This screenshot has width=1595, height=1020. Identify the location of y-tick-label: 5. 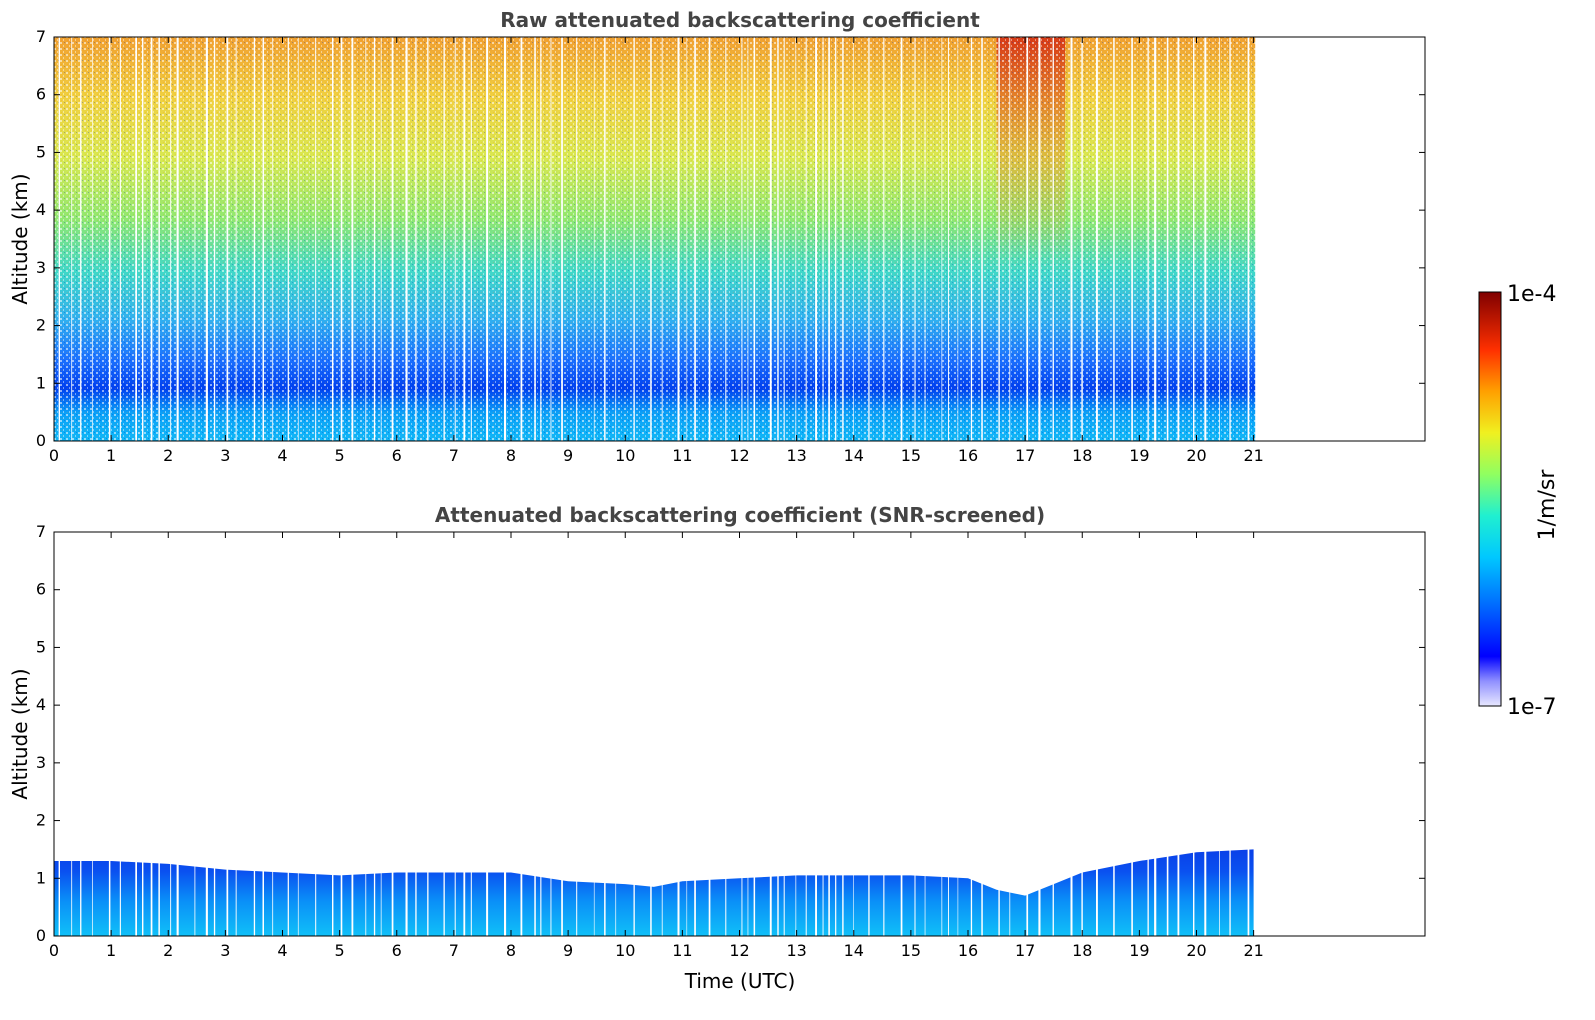
(41, 646).